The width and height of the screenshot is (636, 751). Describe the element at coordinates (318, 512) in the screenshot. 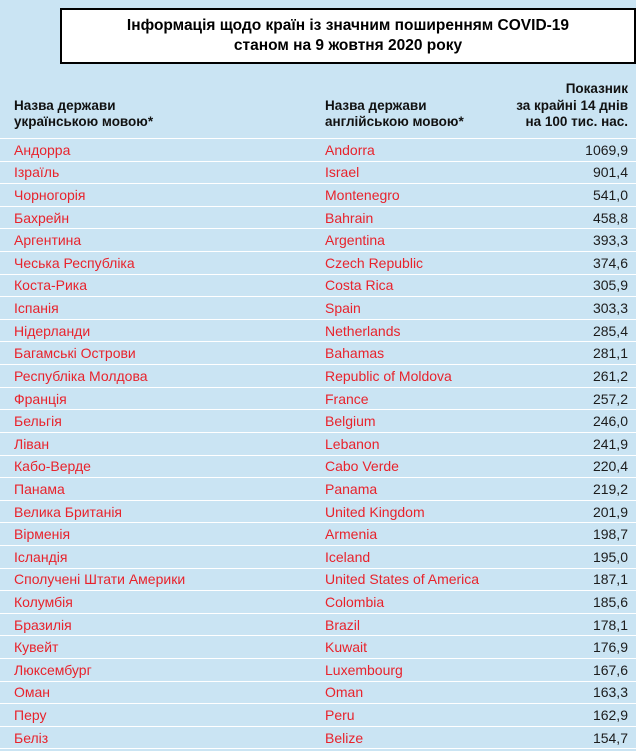

I see `table-row: Велика Британія United Kingdom 201,9` at that location.